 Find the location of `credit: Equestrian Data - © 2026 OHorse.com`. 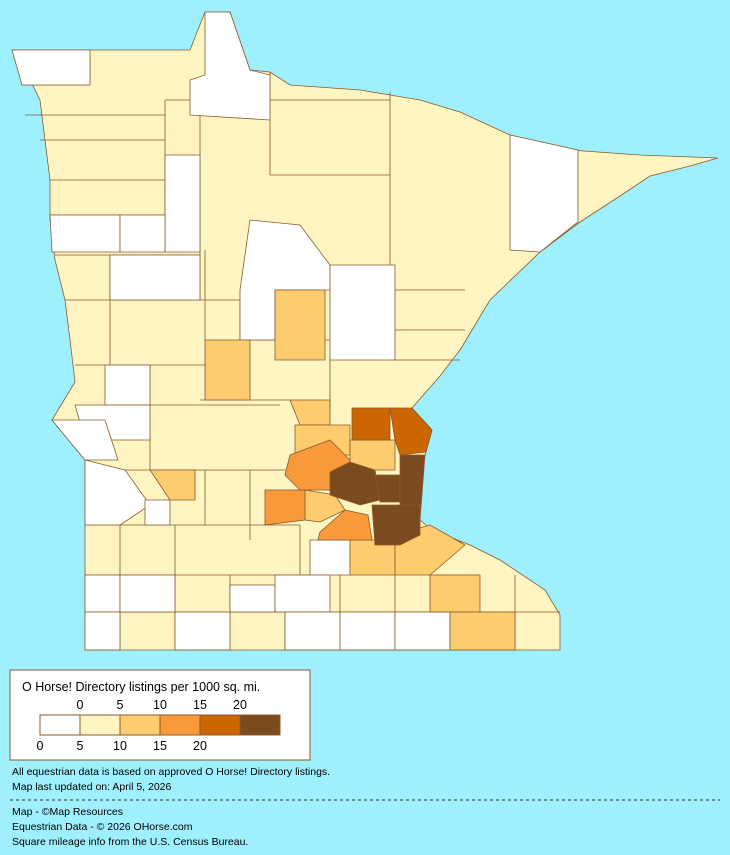

credit: Equestrian Data - © 2026 OHorse.com is located at coordinates (102, 827).